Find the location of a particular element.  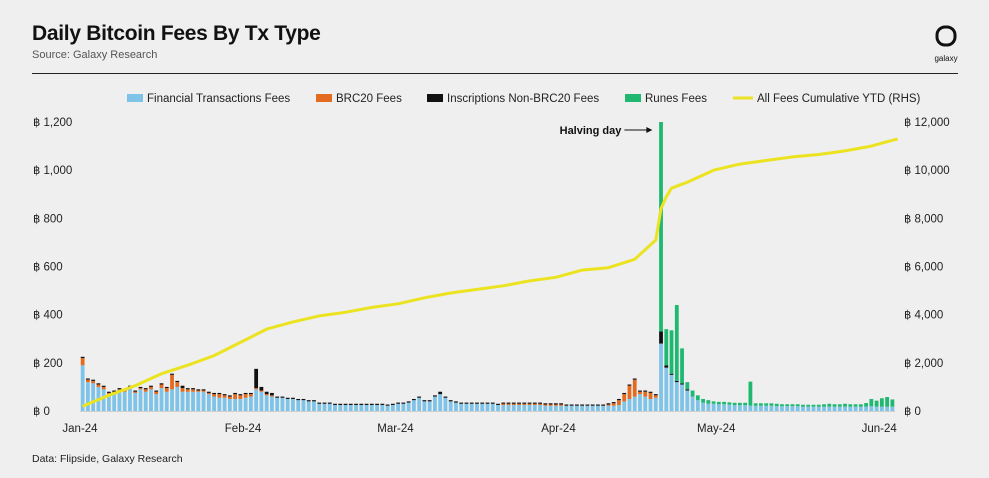

legend-swatch is located at coordinates (324, 98).